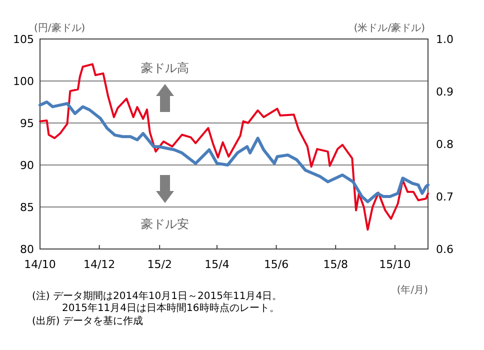 The width and height of the screenshot is (484, 350). What do you see at coordinates (445, 39) in the screenshot?
I see `y2-tick-label: 1.0` at bounding box center [445, 39].